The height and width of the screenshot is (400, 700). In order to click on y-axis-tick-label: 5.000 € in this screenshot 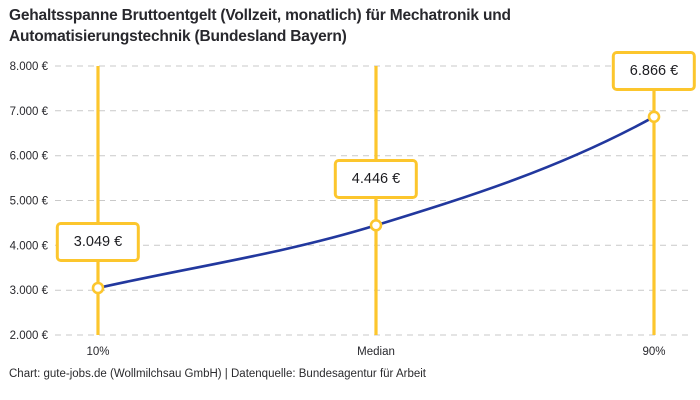, I will do `click(29, 202)`.